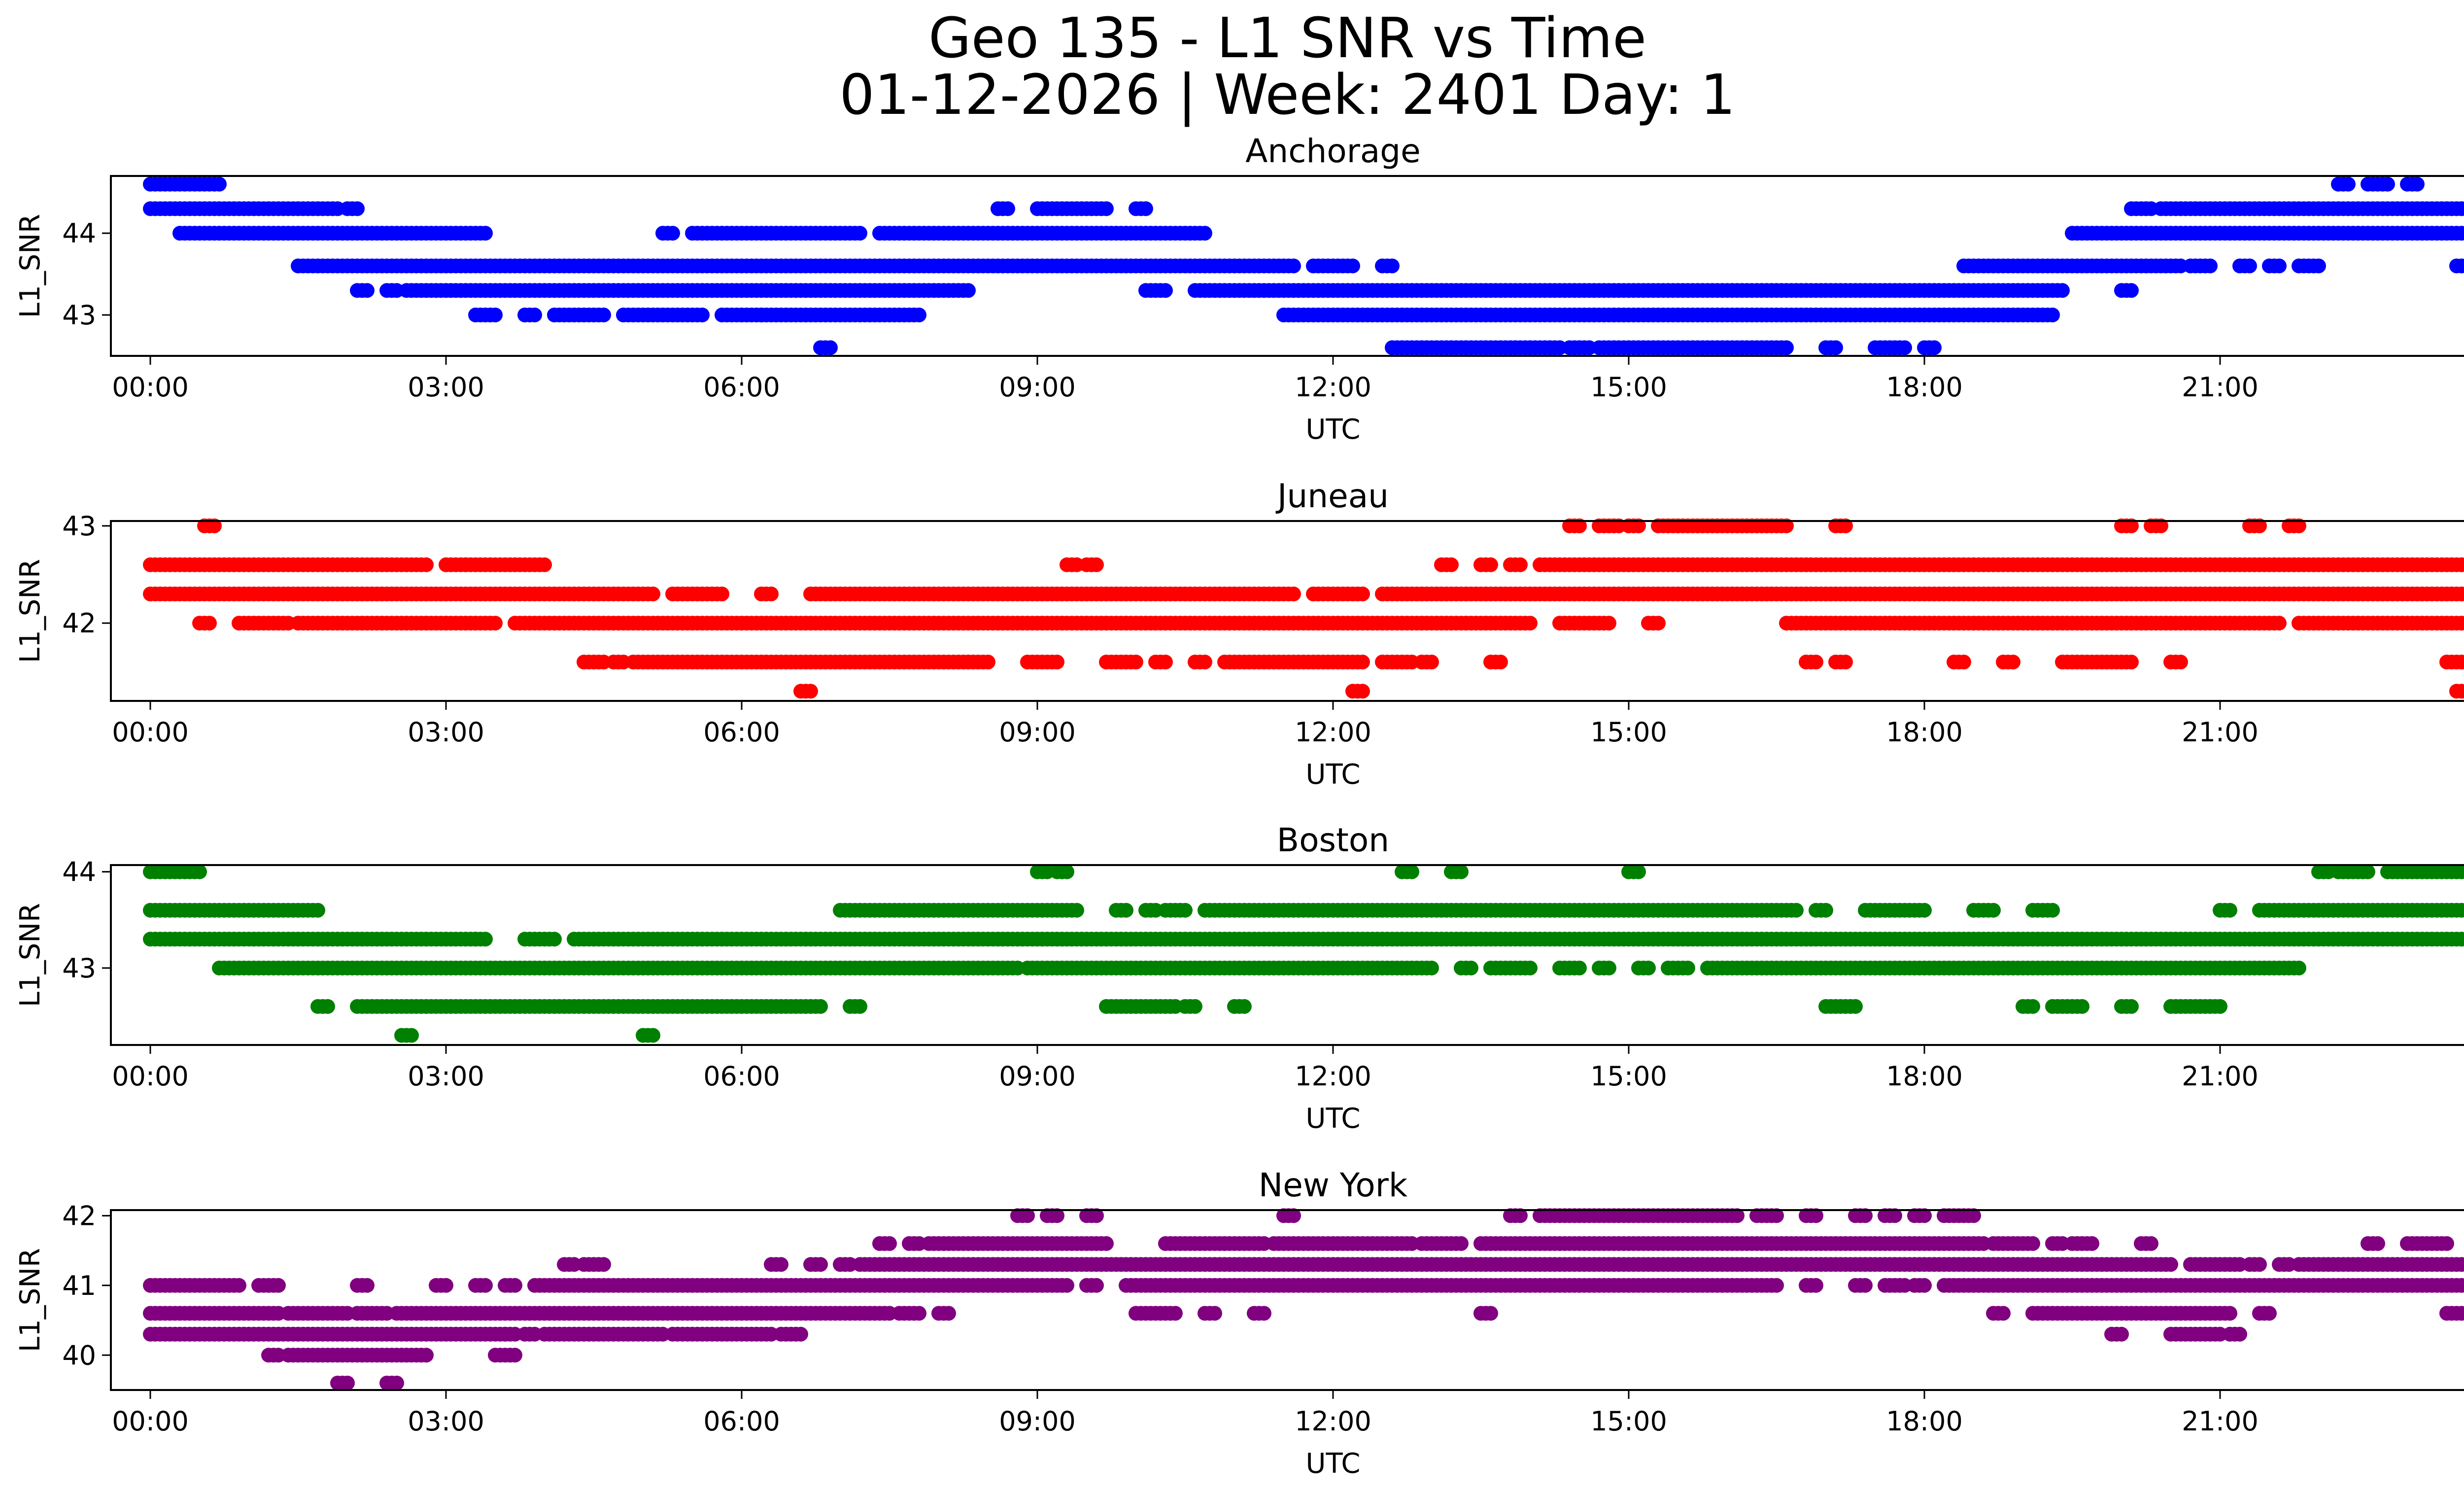 This screenshot has width=2464, height=1495. Describe the element at coordinates (1287, 95) in the screenshot. I see `figure-subtitle: 01-12-2026 | Week: 2401 Day: 1` at that location.